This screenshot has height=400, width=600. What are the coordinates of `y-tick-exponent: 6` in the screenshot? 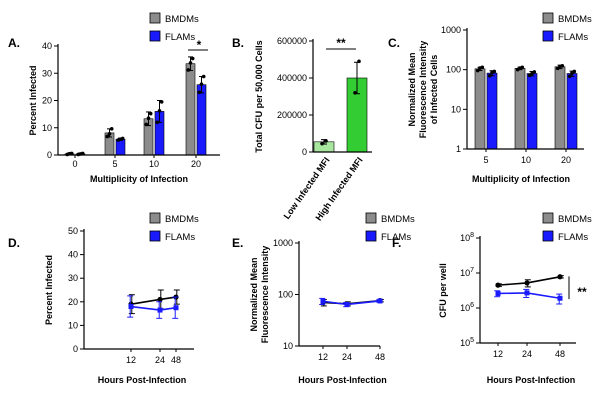 It's located at (472, 305).